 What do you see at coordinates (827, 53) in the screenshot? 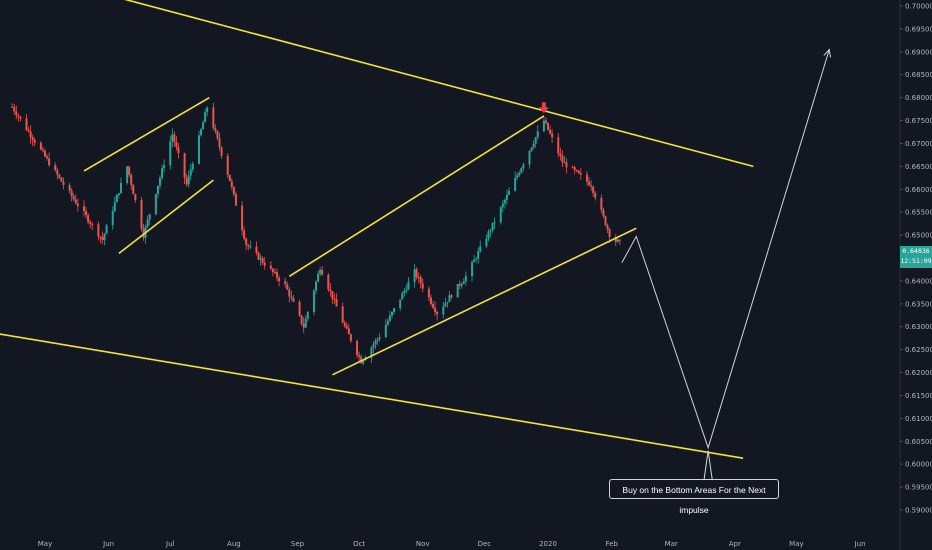
I see `projection-arrowhead` at bounding box center [827, 53].